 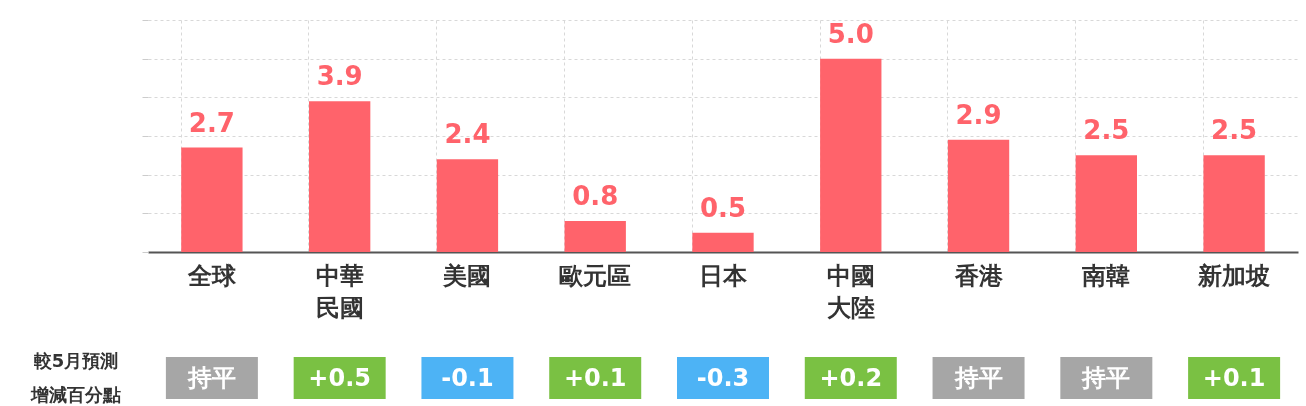 I want to click on data-label: 0.8, so click(x=595, y=196).